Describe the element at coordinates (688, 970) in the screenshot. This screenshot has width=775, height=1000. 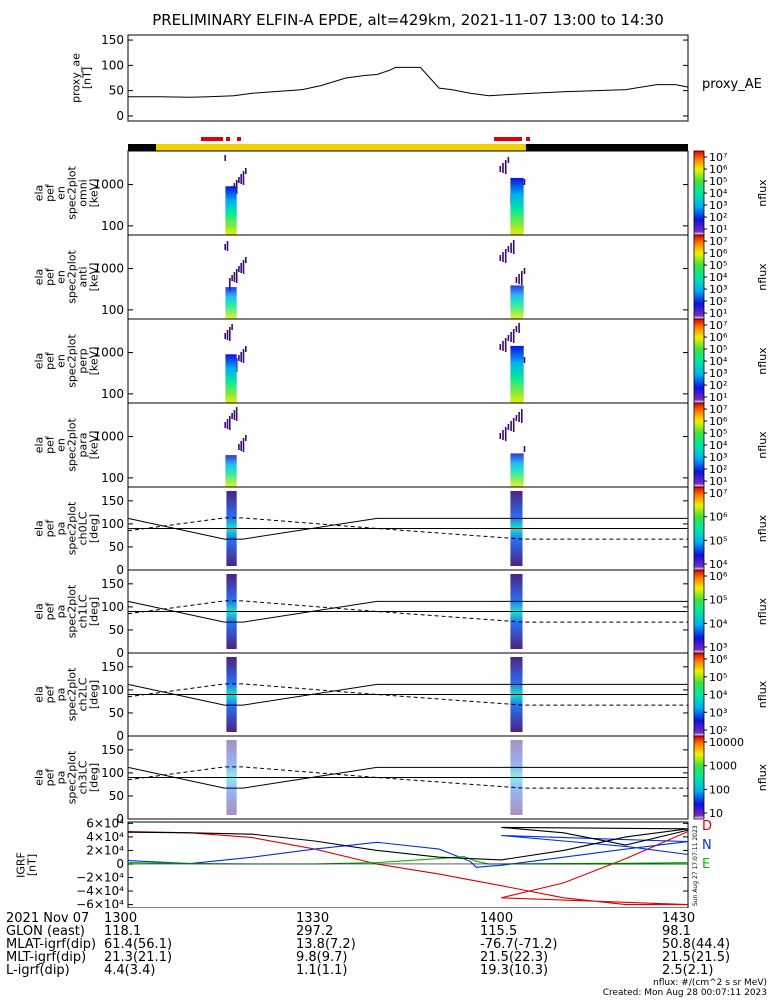
I see `footer-row-value: 2.5(2.1)` at that location.